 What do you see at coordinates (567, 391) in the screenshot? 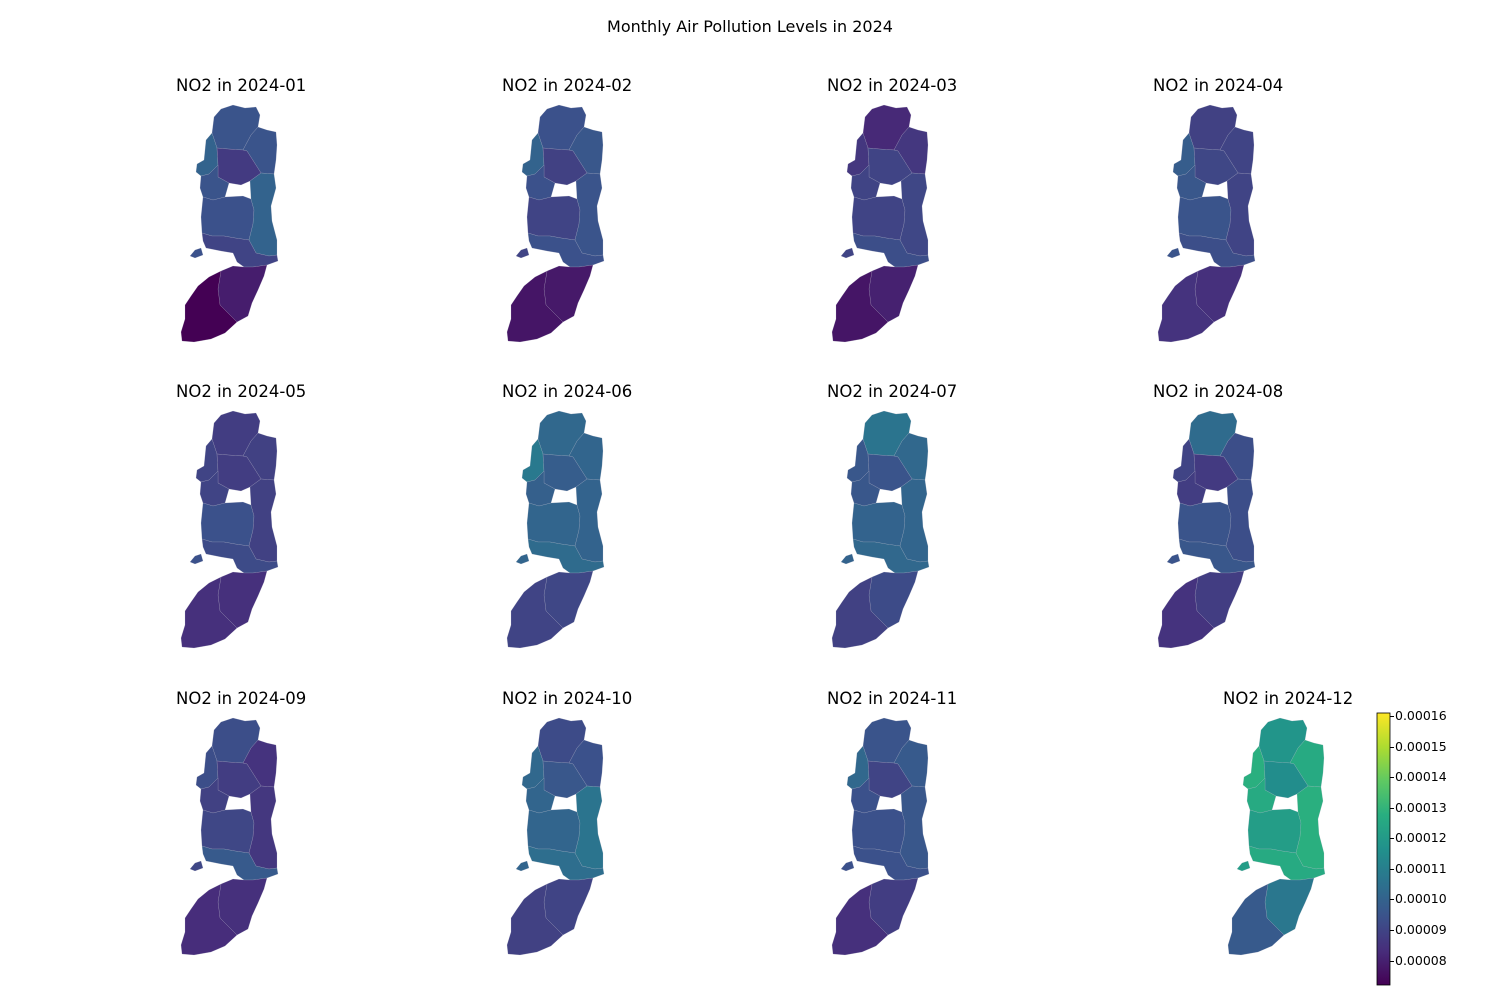
I see `panel-title: NO2 in 2024-06` at bounding box center [567, 391].